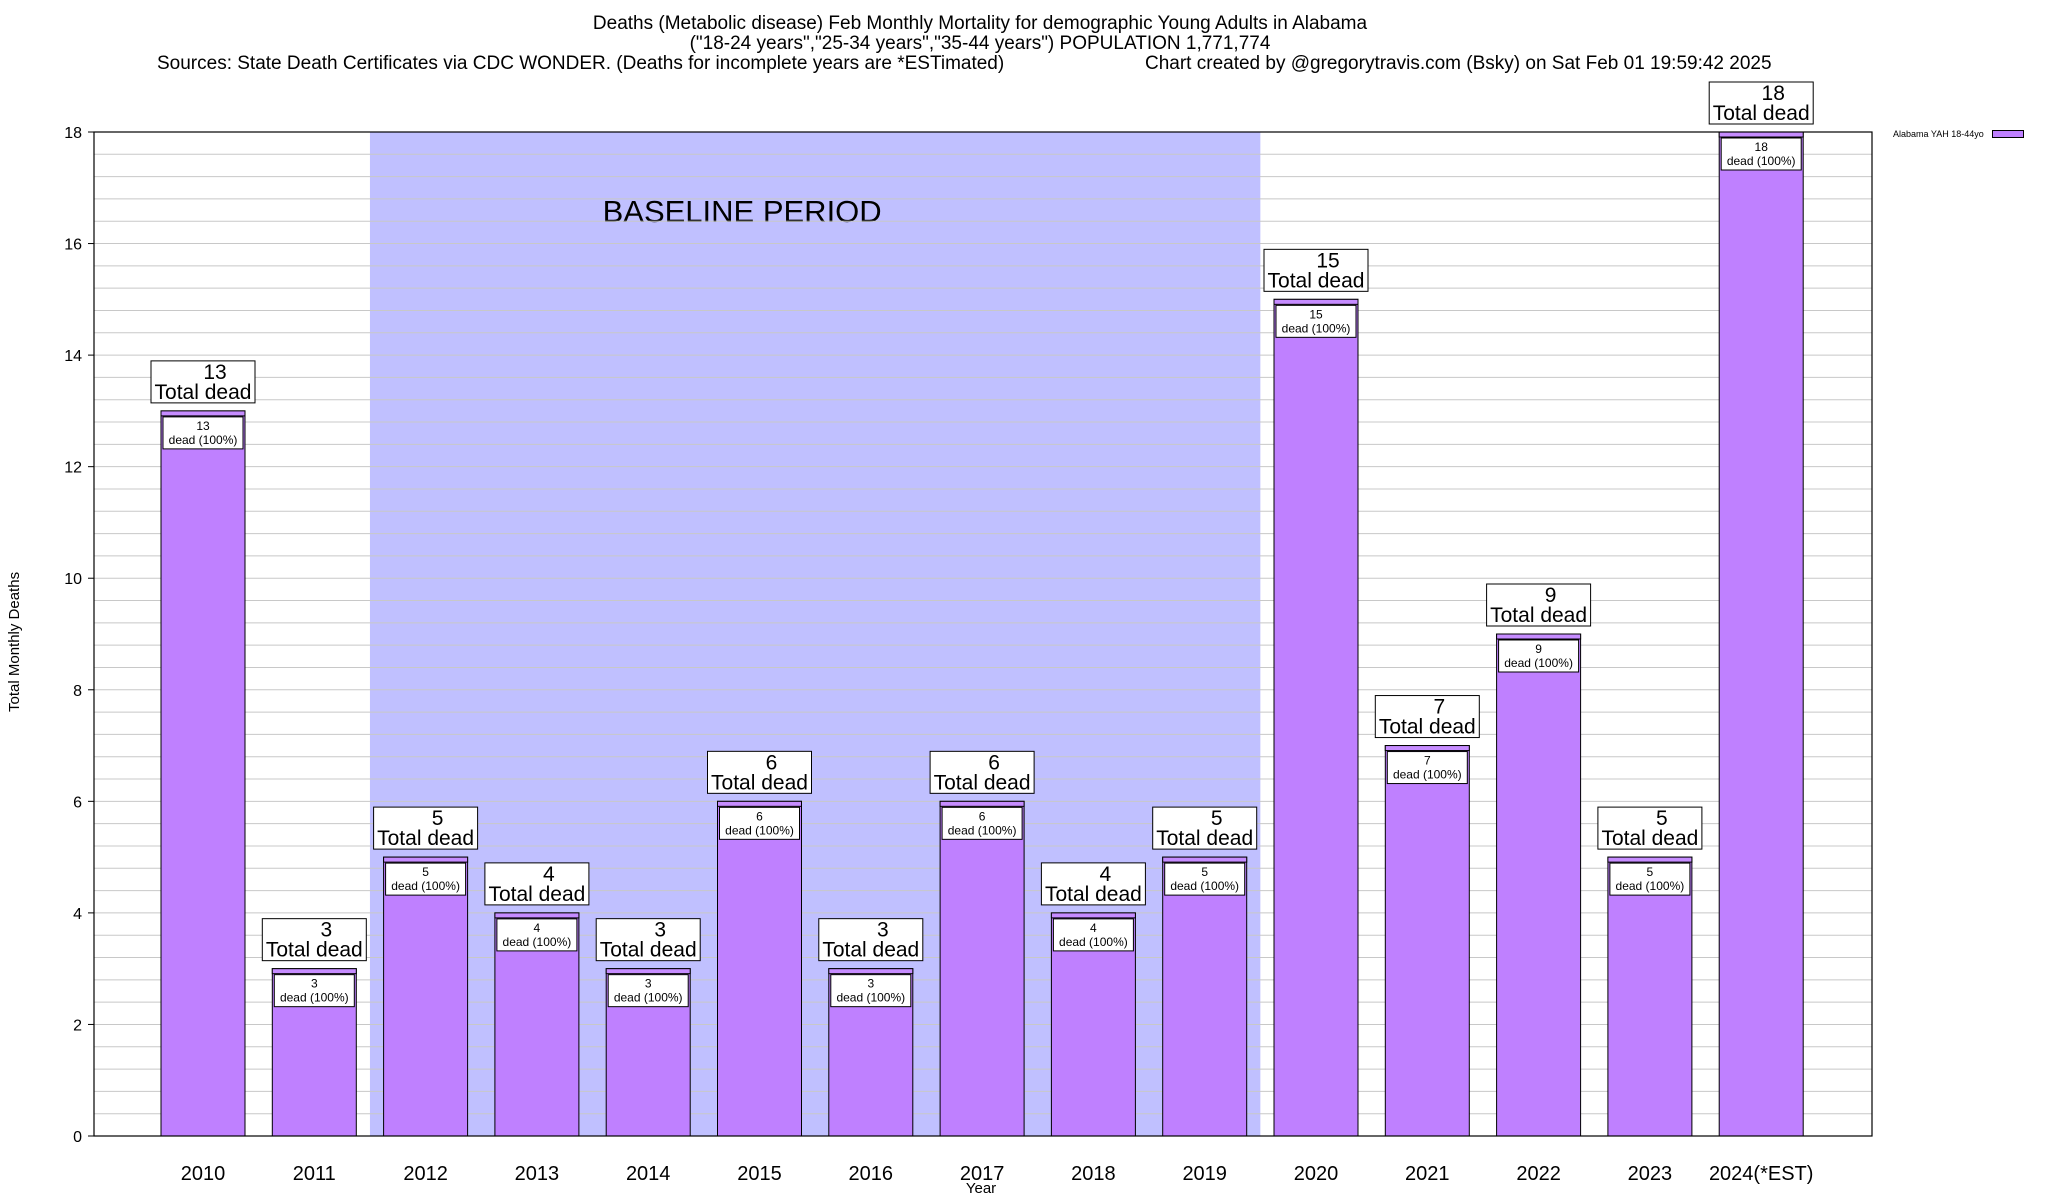 The width and height of the screenshot is (2048, 1200). I want to click on x-tick-label: 2013, so click(537, 1174).